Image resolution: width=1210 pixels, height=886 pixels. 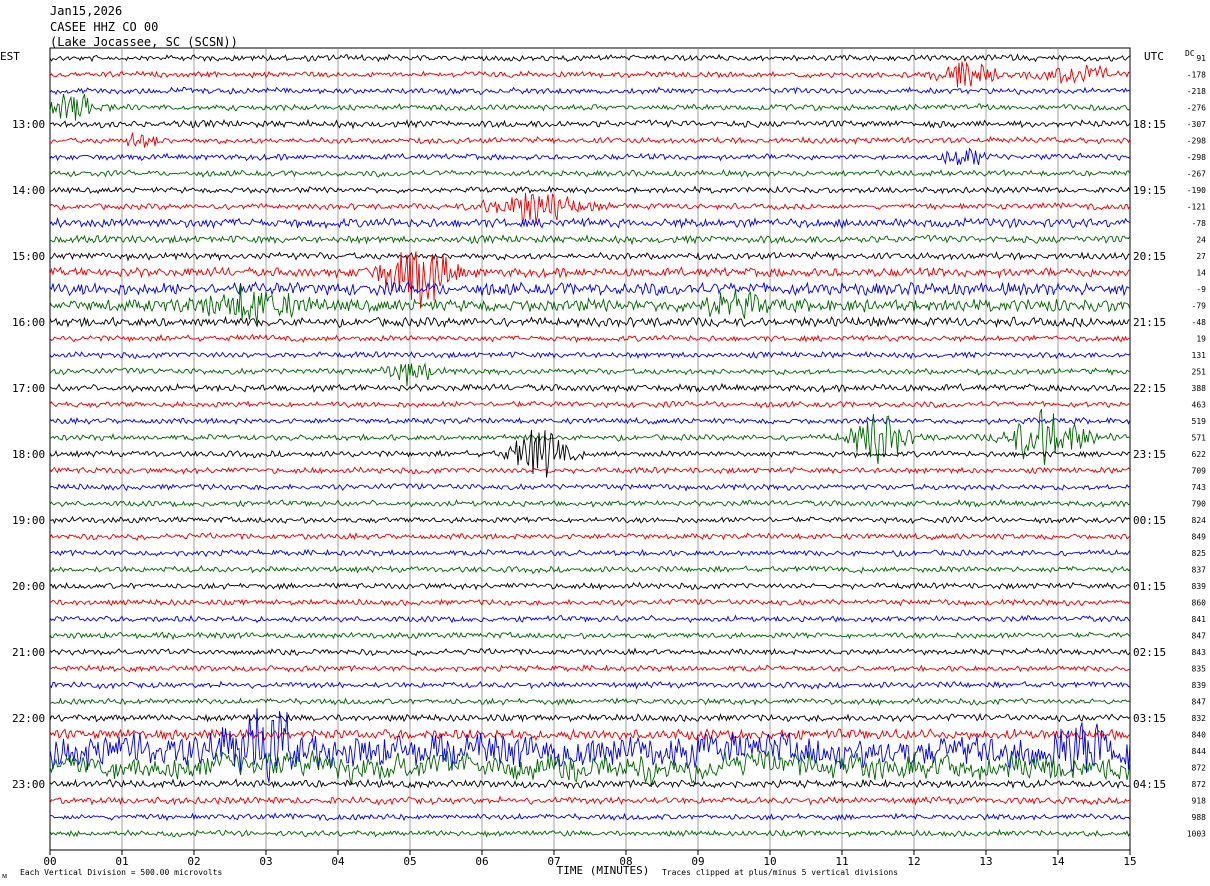 What do you see at coordinates (1149, 718) in the screenshot?
I see `right-hour-label: 03:15` at bounding box center [1149, 718].